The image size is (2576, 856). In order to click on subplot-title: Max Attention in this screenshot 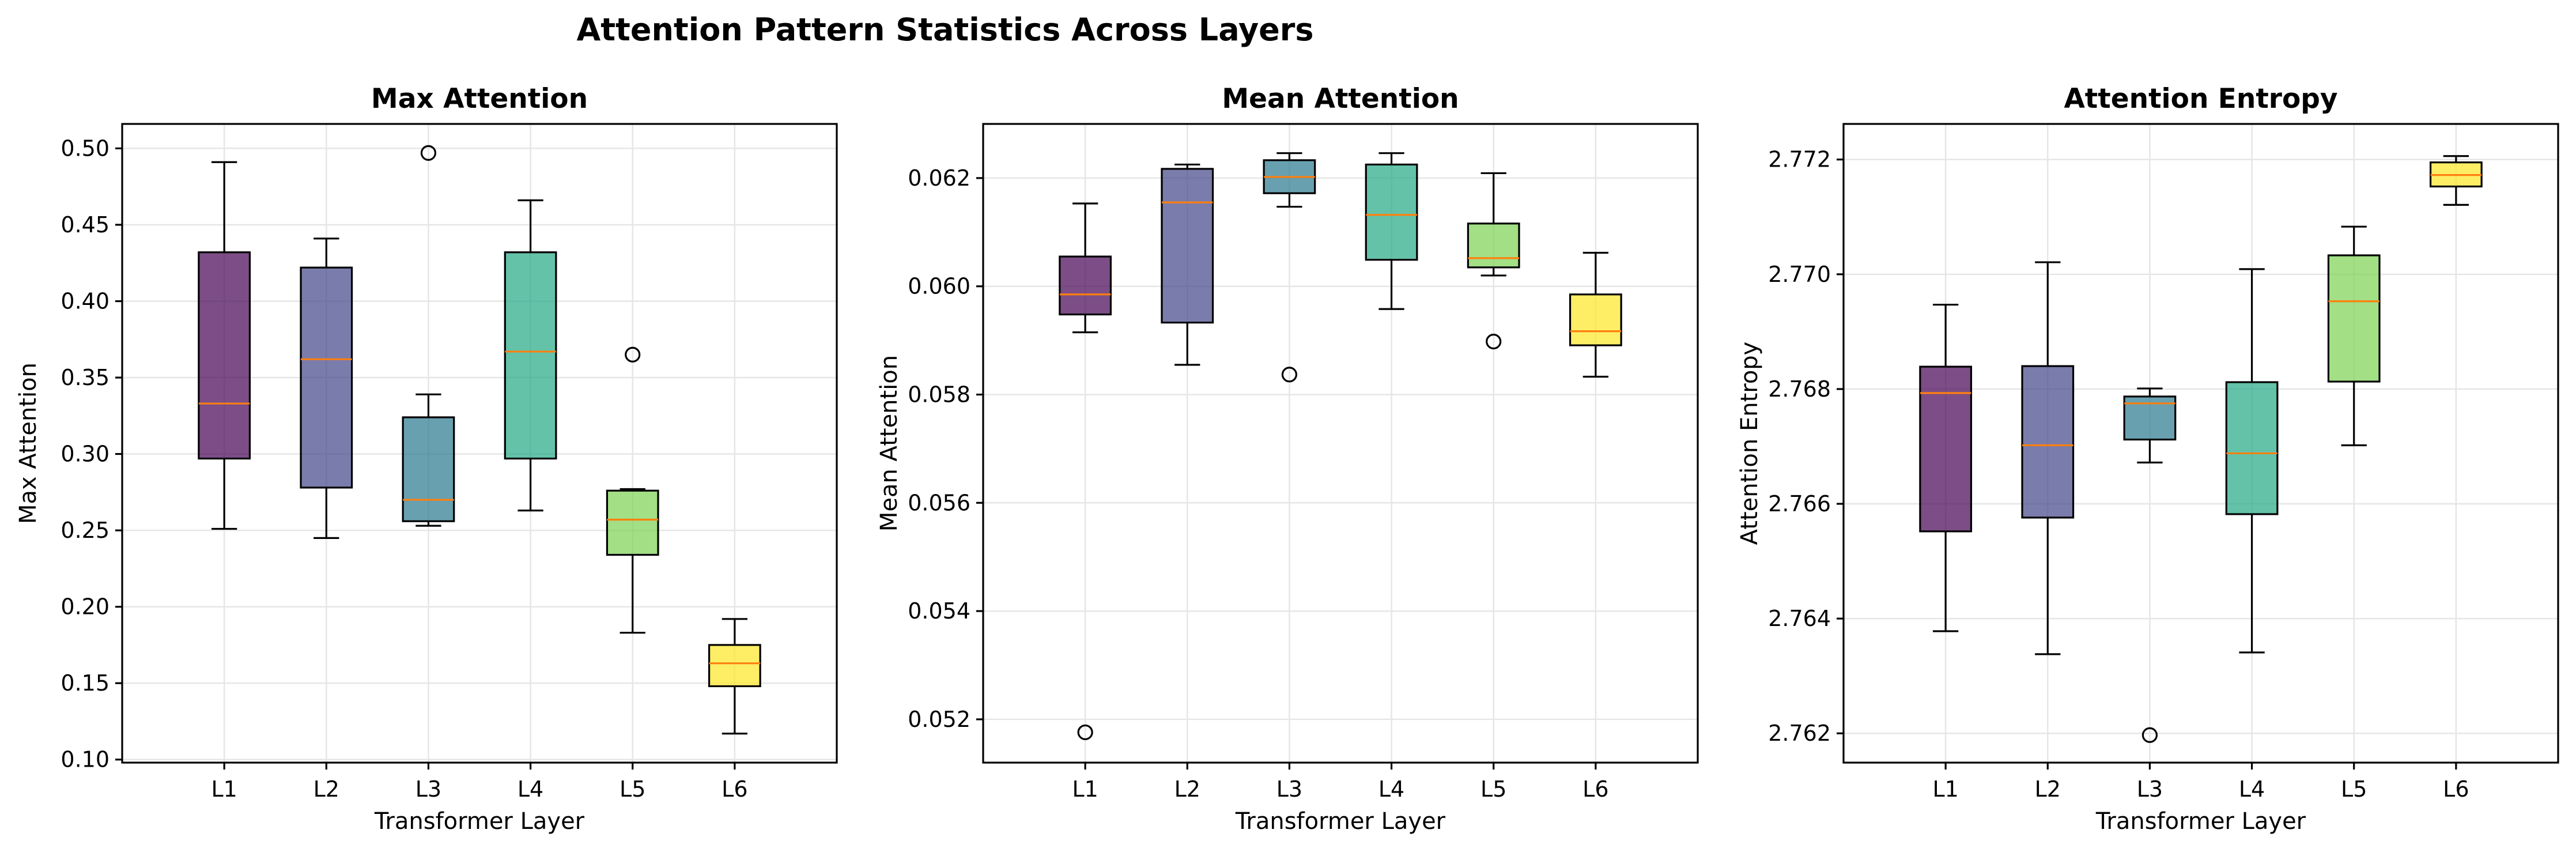, I will do `click(479, 99)`.